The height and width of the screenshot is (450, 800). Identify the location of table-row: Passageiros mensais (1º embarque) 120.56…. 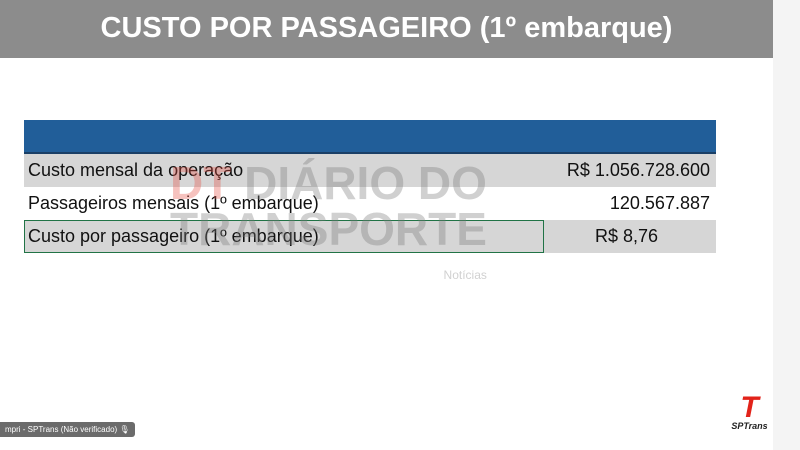
(370, 203).